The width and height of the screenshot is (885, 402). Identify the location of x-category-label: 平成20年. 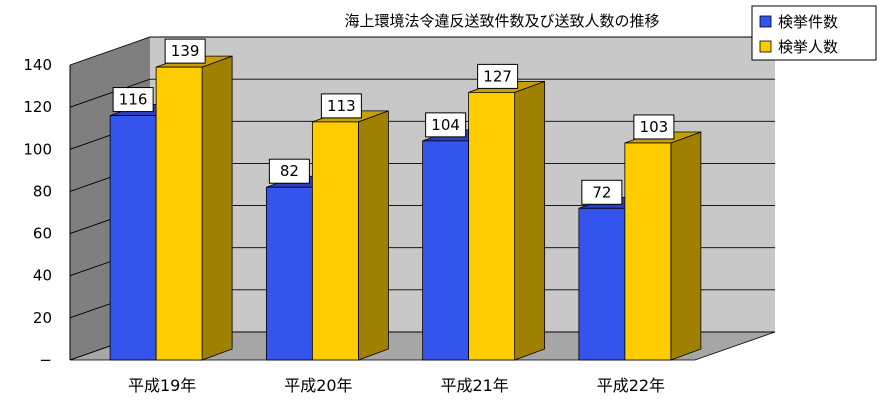
(318, 385).